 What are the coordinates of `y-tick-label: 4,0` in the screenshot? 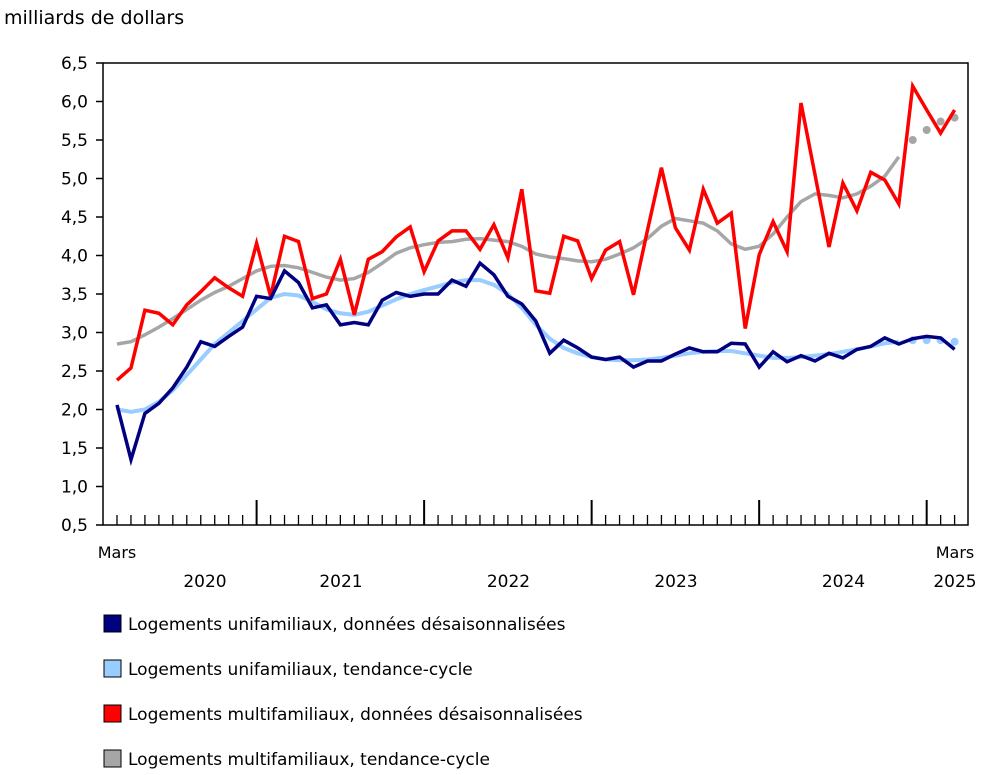 It's located at (74, 257).